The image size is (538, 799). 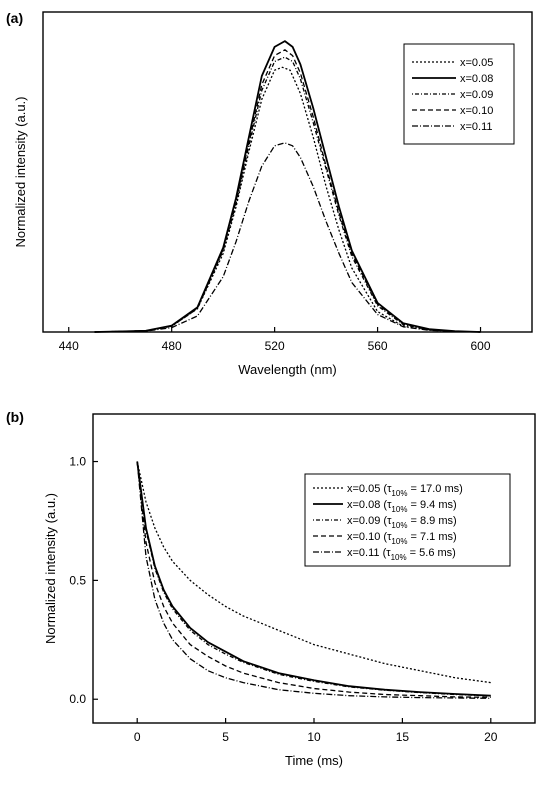 What do you see at coordinates (137, 737) in the screenshot?
I see `x-tick-label: 0` at bounding box center [137, 737].